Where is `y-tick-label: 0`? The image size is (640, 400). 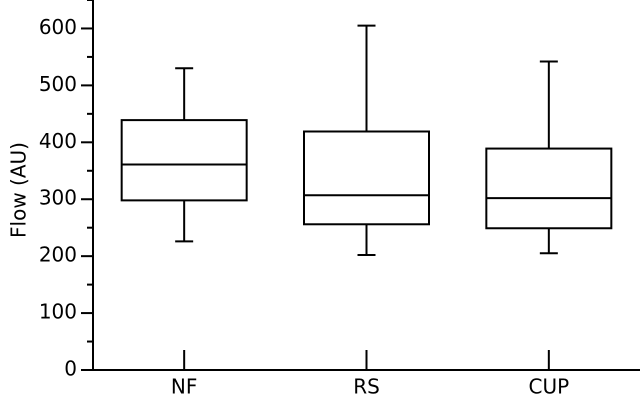
y-tick-label: 0 is located at coordinates (70, 369).